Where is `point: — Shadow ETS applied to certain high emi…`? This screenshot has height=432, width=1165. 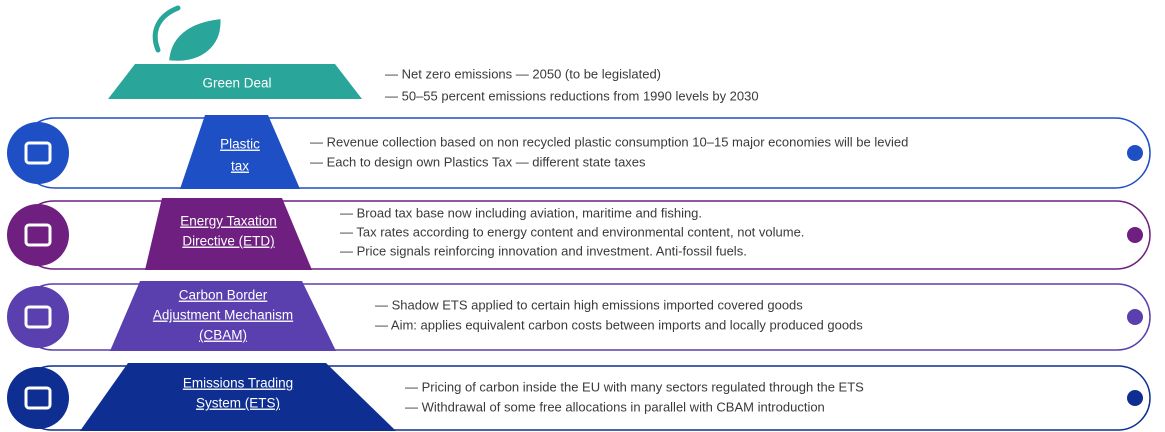 point: — Shadow ETS applied to certain high emi… is located at coordinates (589, 304).